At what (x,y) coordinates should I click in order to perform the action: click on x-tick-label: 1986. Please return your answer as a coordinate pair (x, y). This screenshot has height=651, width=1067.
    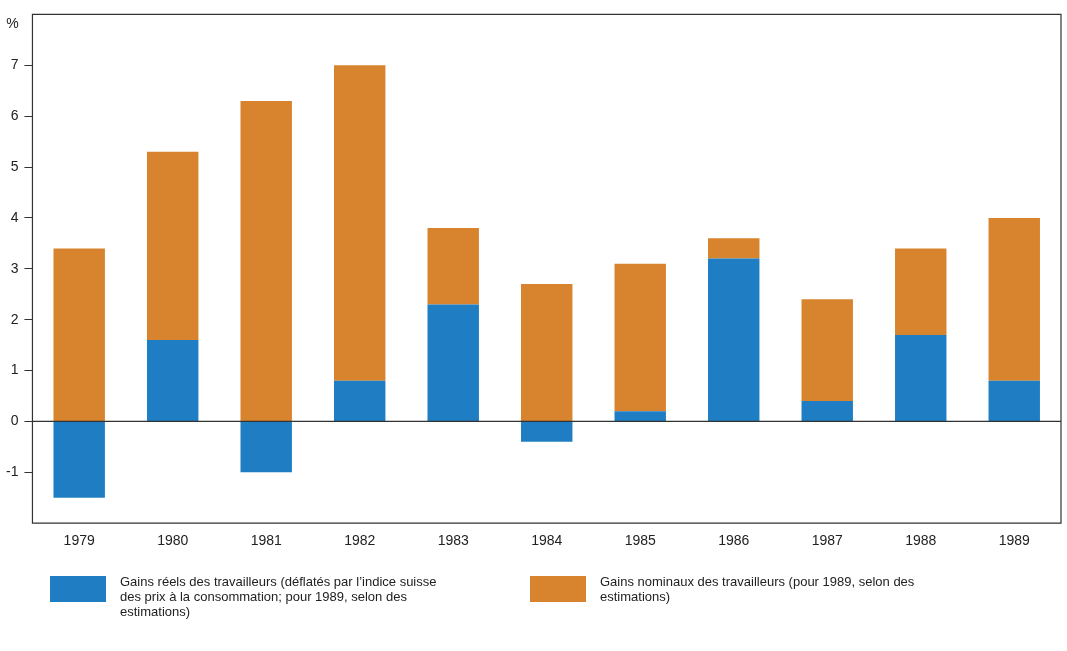
    Looking at the image, I should click on (734, 540).